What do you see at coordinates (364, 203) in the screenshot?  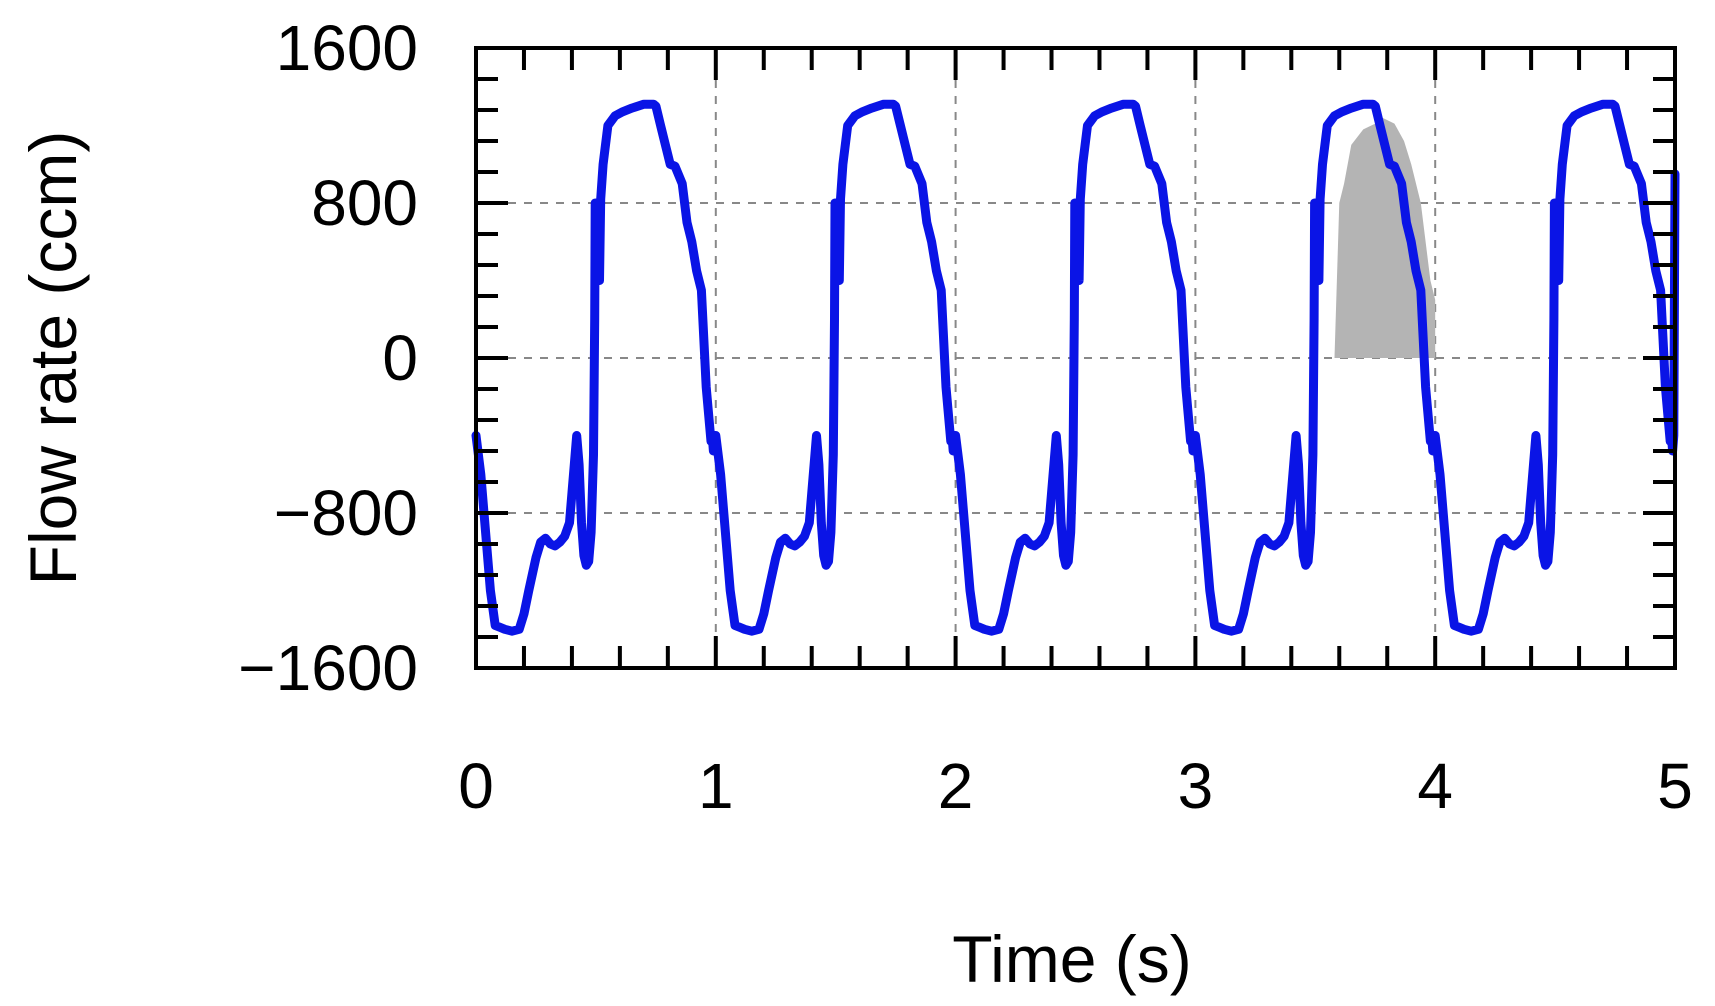 I see `y-tick-label: 800` at bounding box center [364, 203].